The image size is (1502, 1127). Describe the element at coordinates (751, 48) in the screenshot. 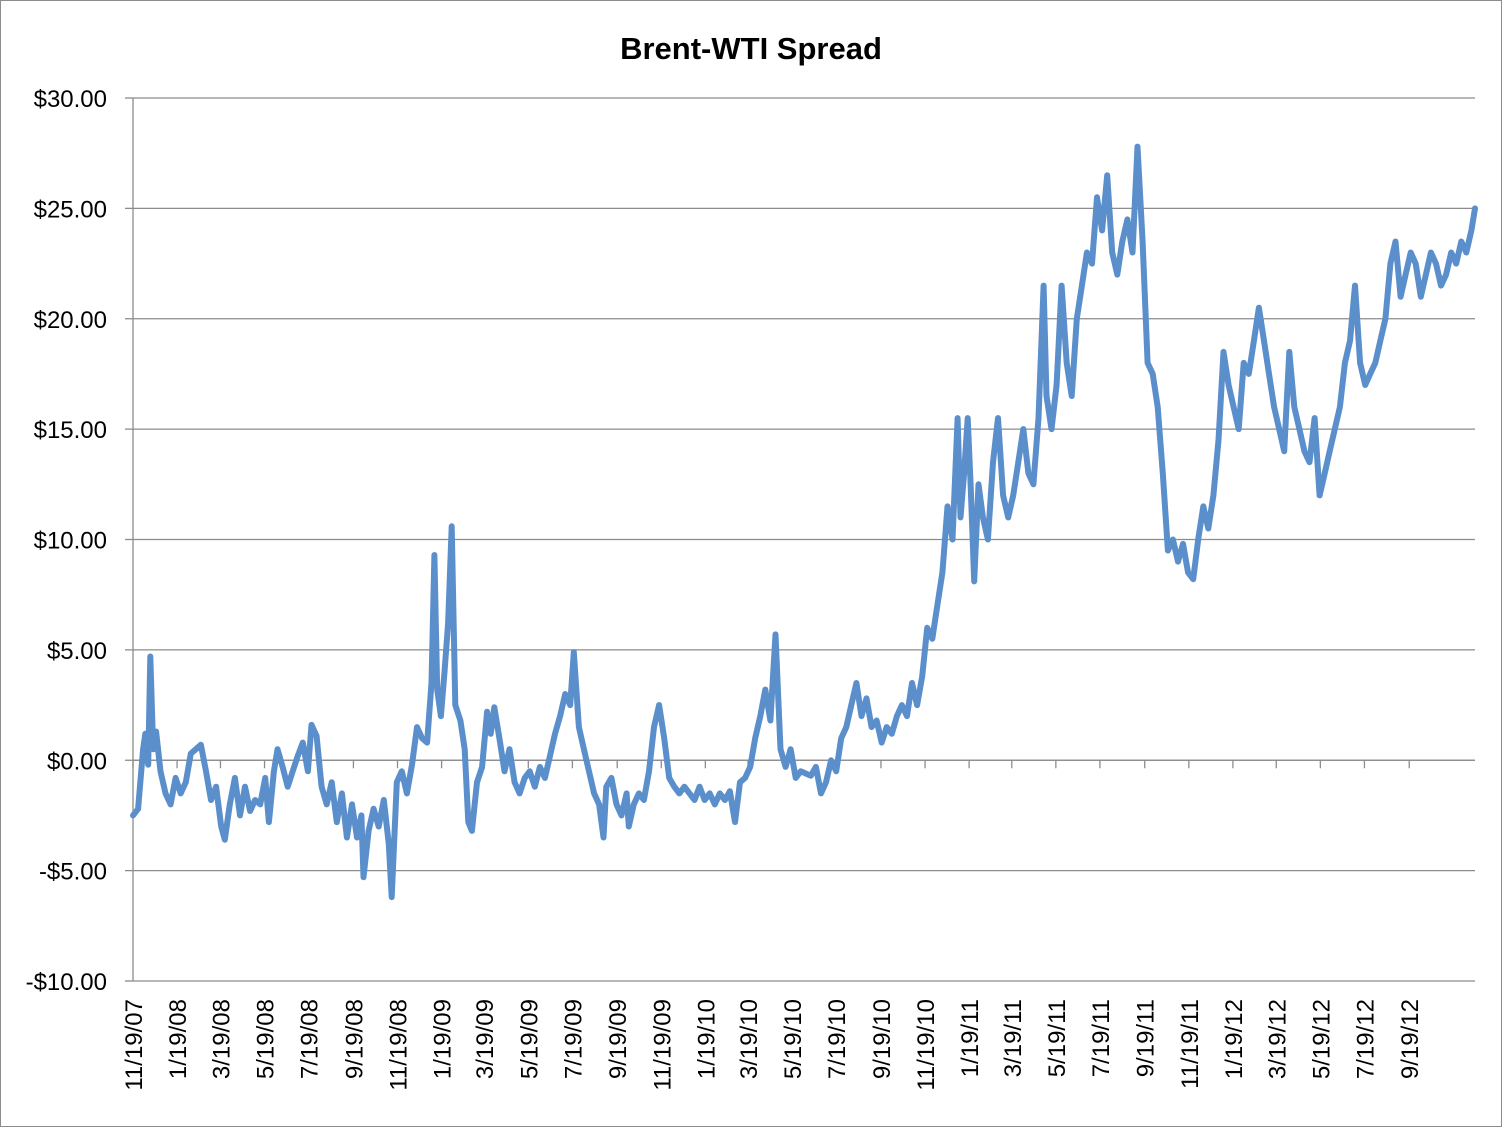

I see `chart-title: Brent-WTI Spread` at that location.